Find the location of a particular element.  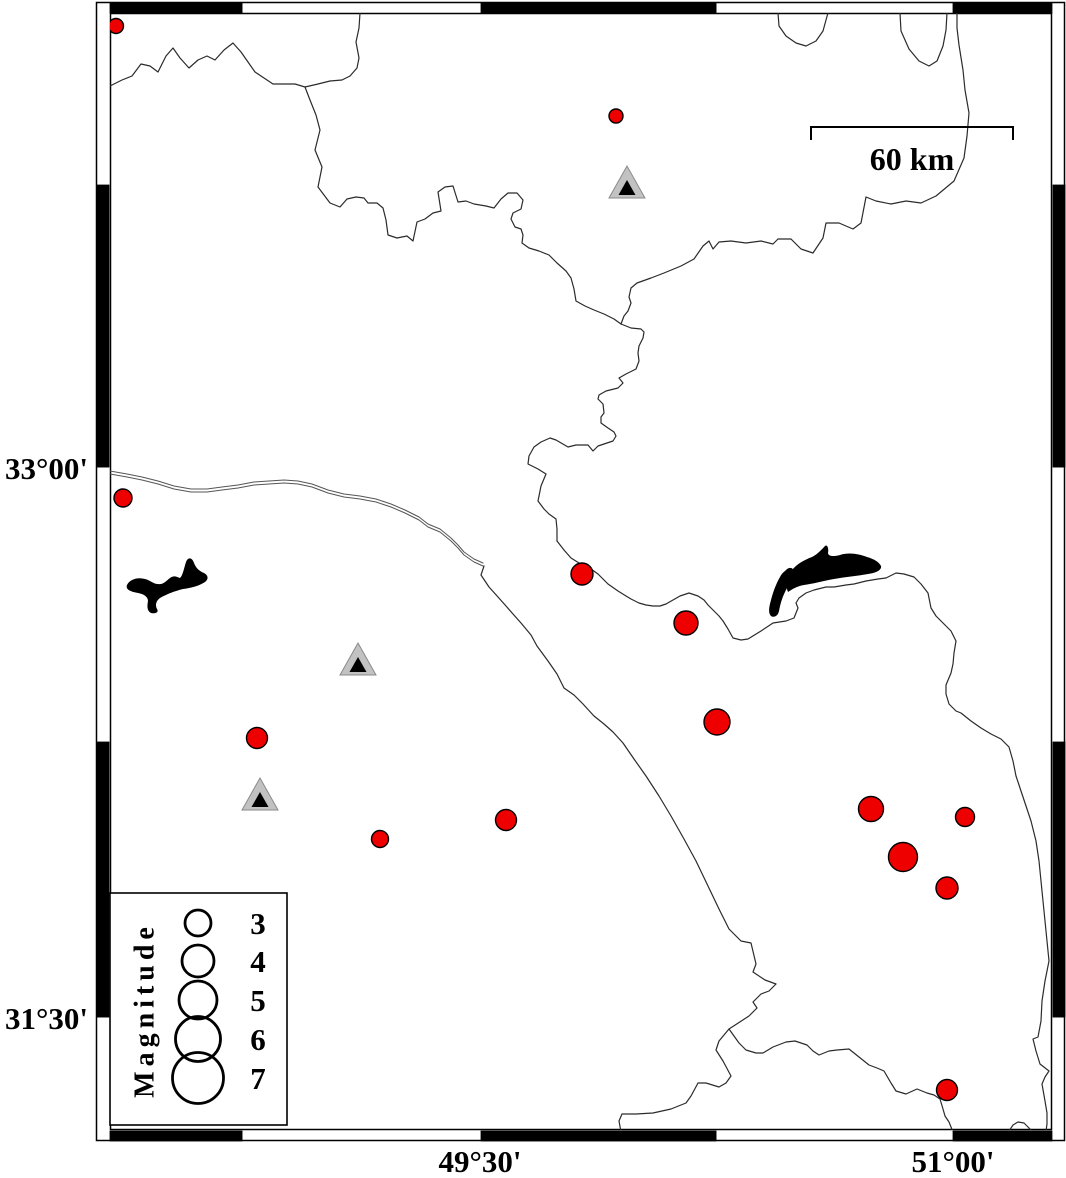

legend-entries: 34 5 6 7 is located at coordinates (218, 1005).